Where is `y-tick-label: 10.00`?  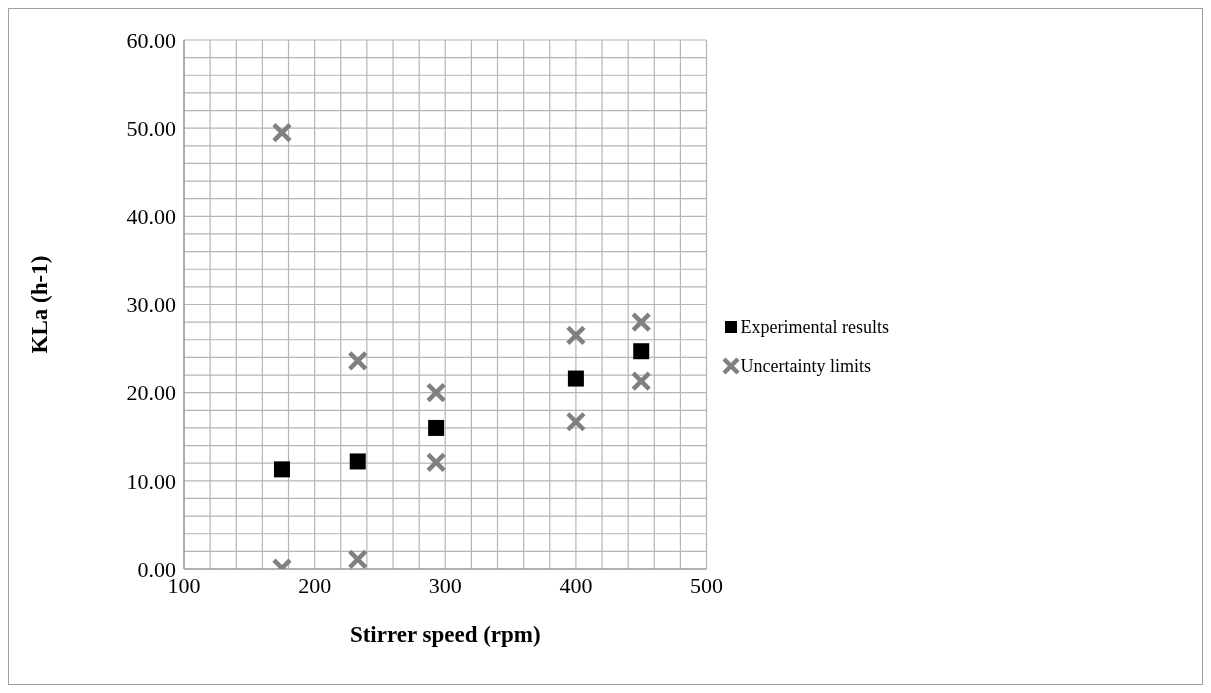 y-tick-label: 10.00 is located at coordinates (151, 481).